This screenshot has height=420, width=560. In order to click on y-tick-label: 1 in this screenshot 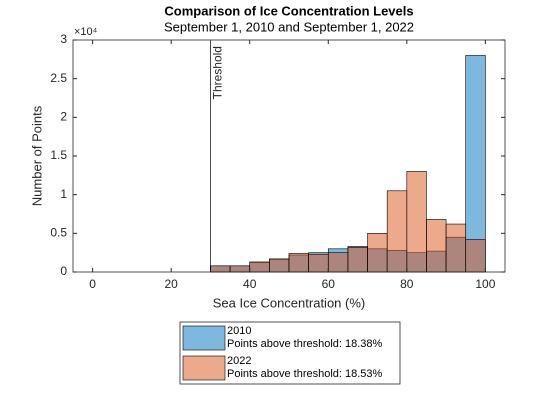, I will do `click(63, 194)`.